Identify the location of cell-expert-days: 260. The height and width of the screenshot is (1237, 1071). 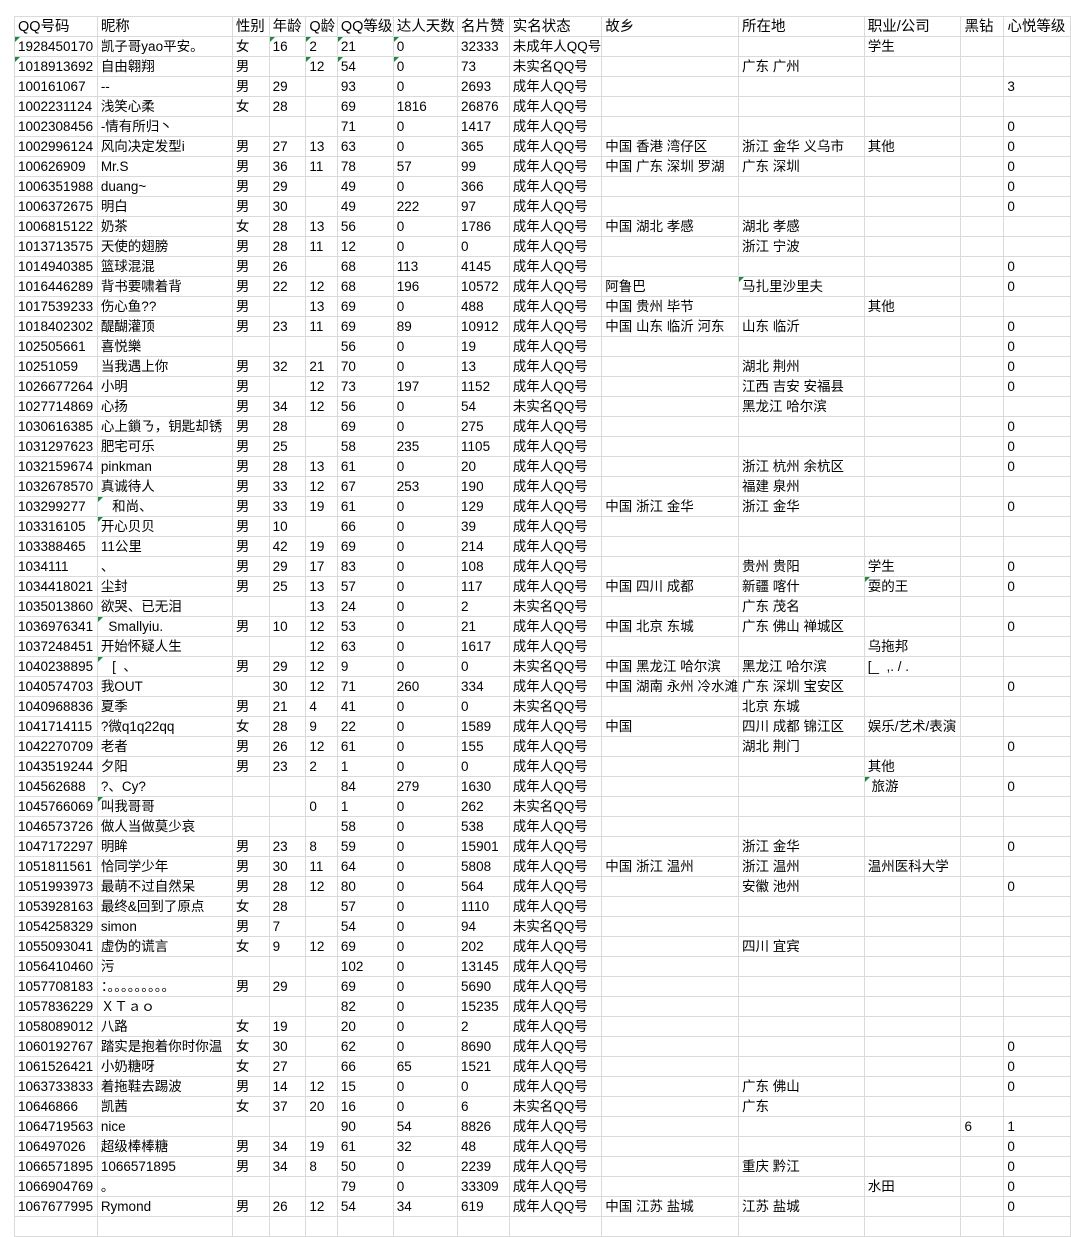
(425, 686).